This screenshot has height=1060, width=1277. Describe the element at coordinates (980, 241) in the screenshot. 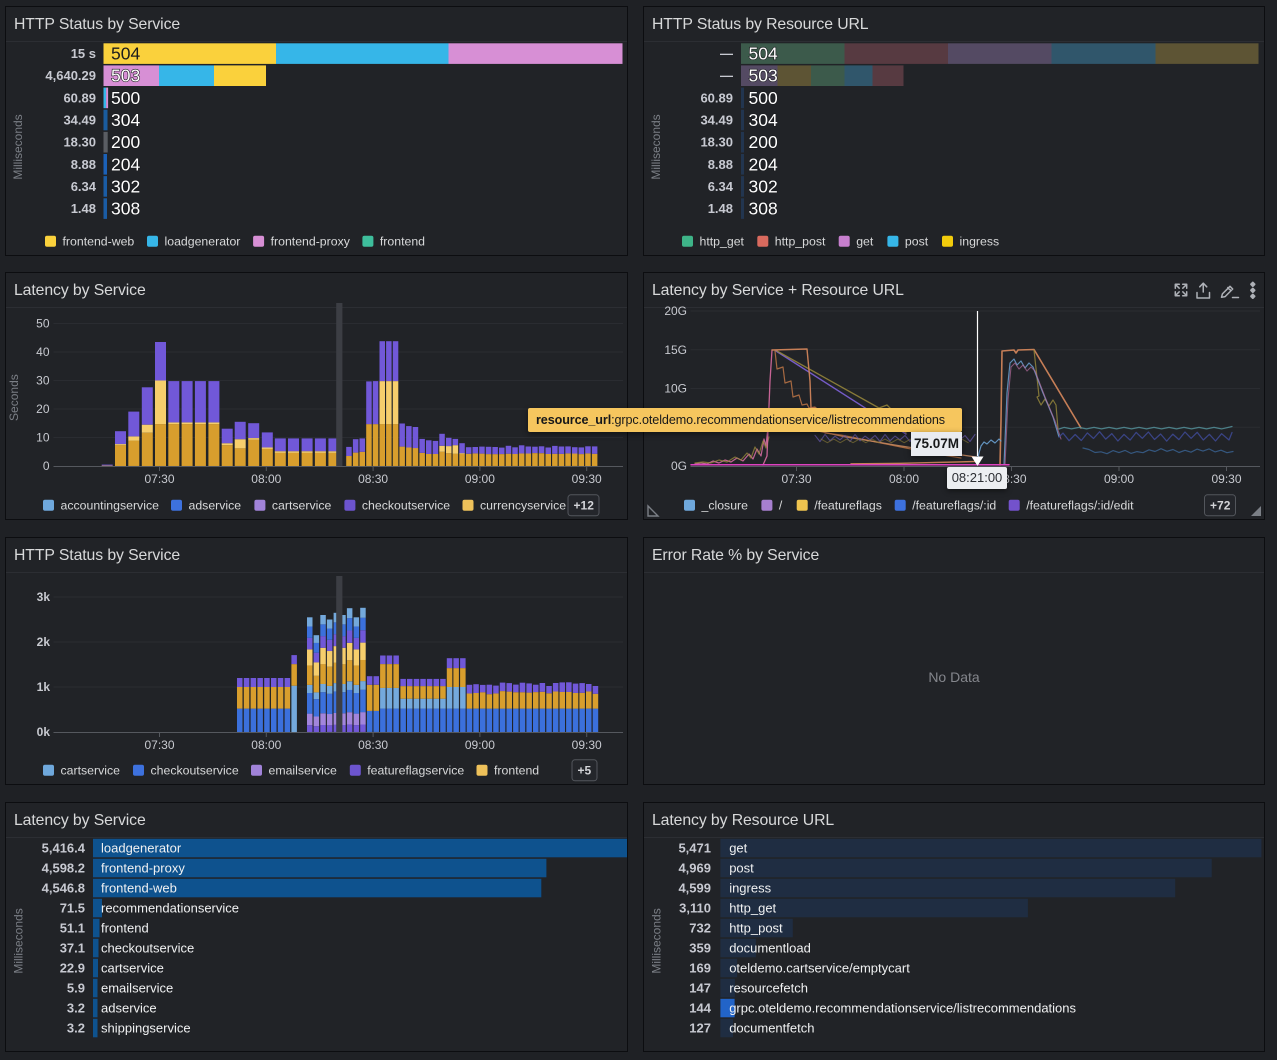

I see `svg-text: ingress` at that location.